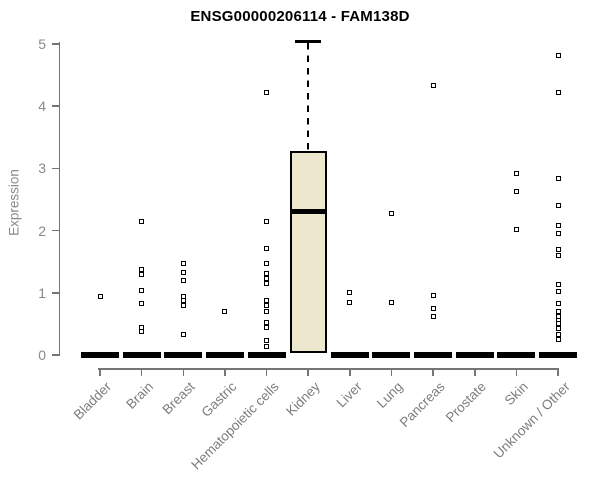 This screenshot has height=500, width=600. What do you see at coordinates (516, 394) in the screenshot?
I see `x-tick-label: Skin` at bounding box center [516, 394].